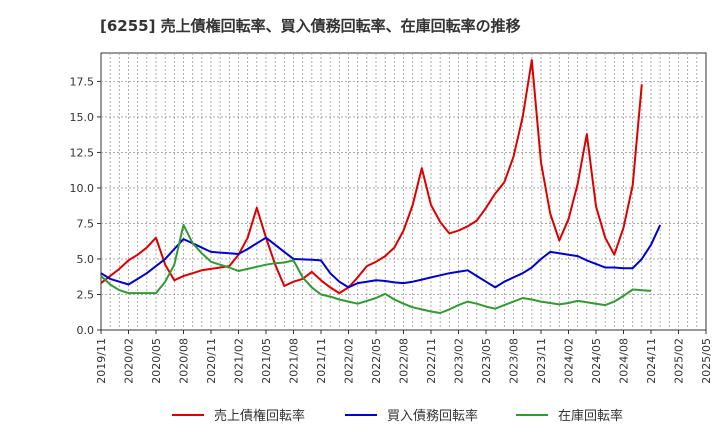 The width and height of the screenshot is (720, 440). What do you see at coordinates (310, 26) in the screenshot?
I see `chart-title: [6255] 売上債権回転率、買入債務回転率、在庫回転率の推移` at bounding box center [310, 26].